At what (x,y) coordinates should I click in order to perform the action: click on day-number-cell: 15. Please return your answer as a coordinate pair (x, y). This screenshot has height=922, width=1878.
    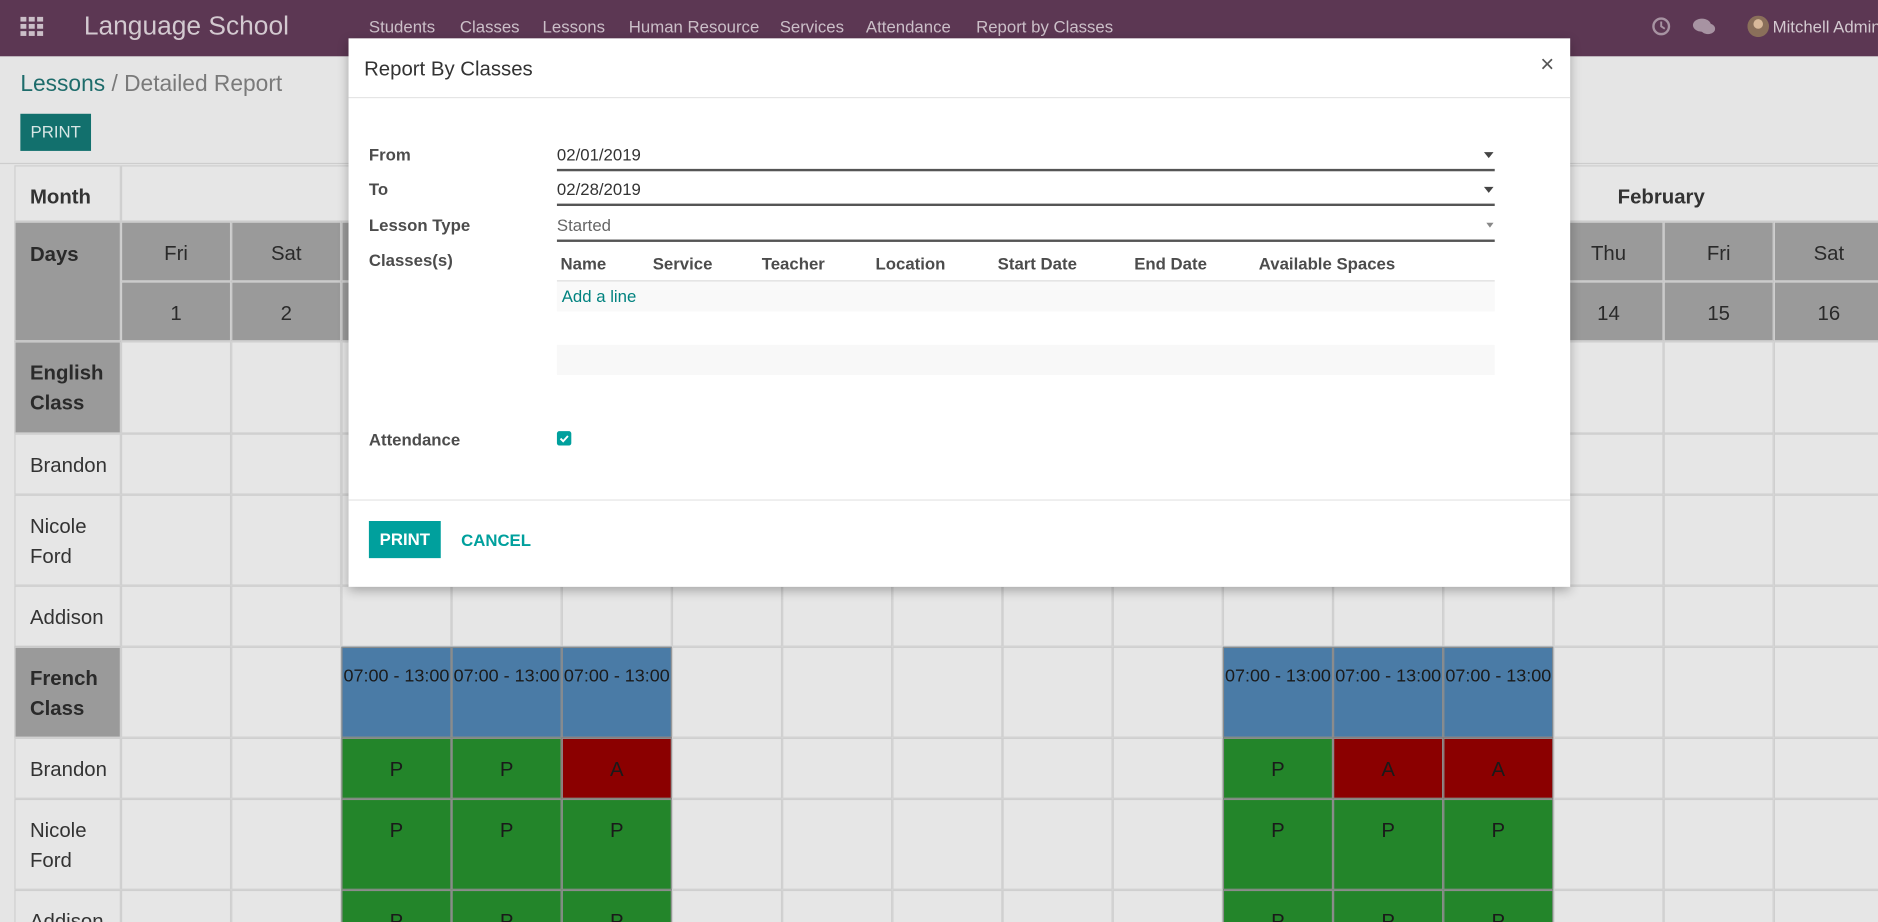
    Looking at the image, I should click on (1718, 311).